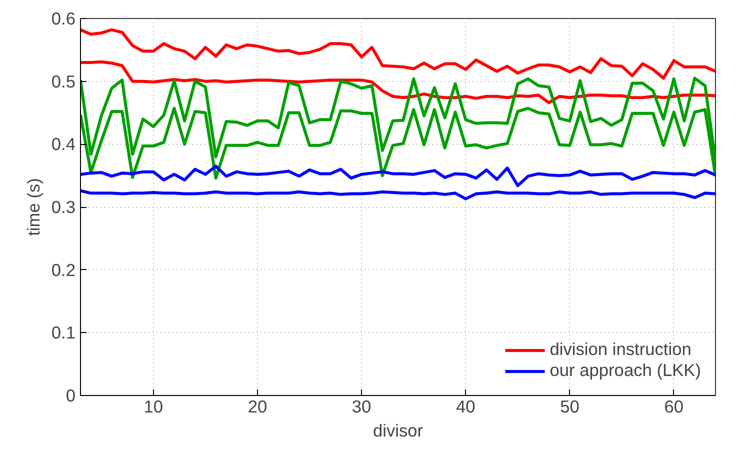 The width and height of the screenshot is (750, 450). I want to click on legend-label: division instruction, so click(621, 349).